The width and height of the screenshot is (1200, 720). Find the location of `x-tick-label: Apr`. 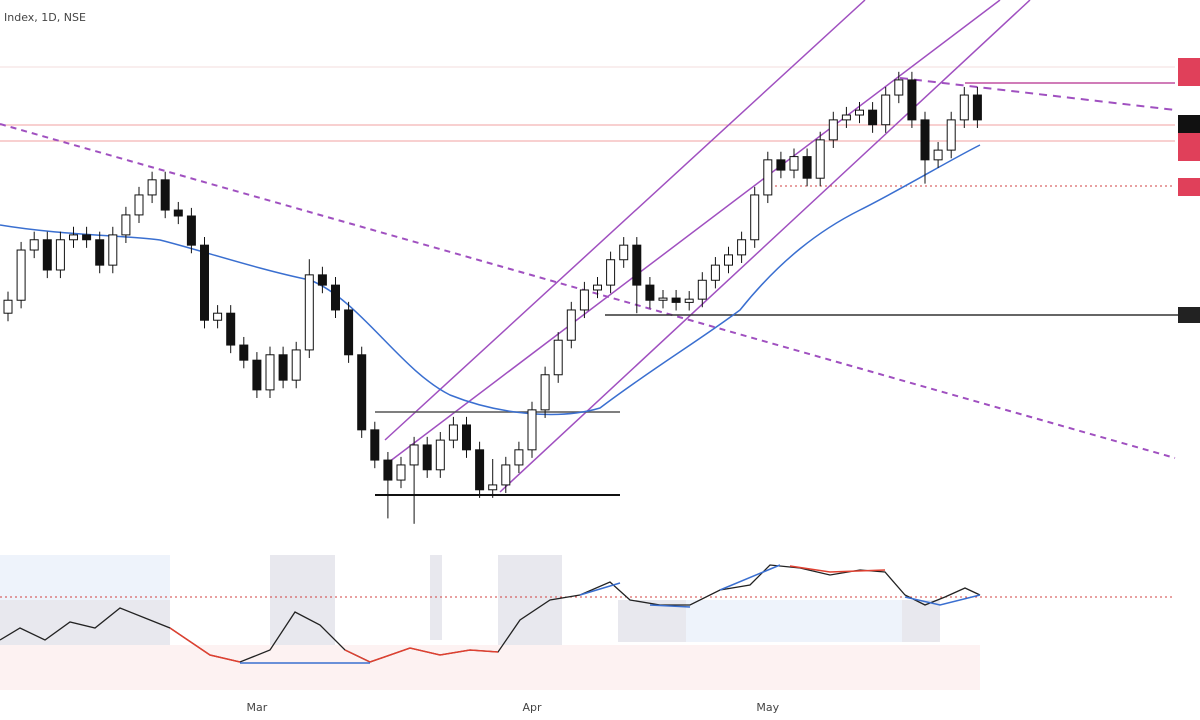

x-tick-label: Apr is located at coordinates (532, 707).